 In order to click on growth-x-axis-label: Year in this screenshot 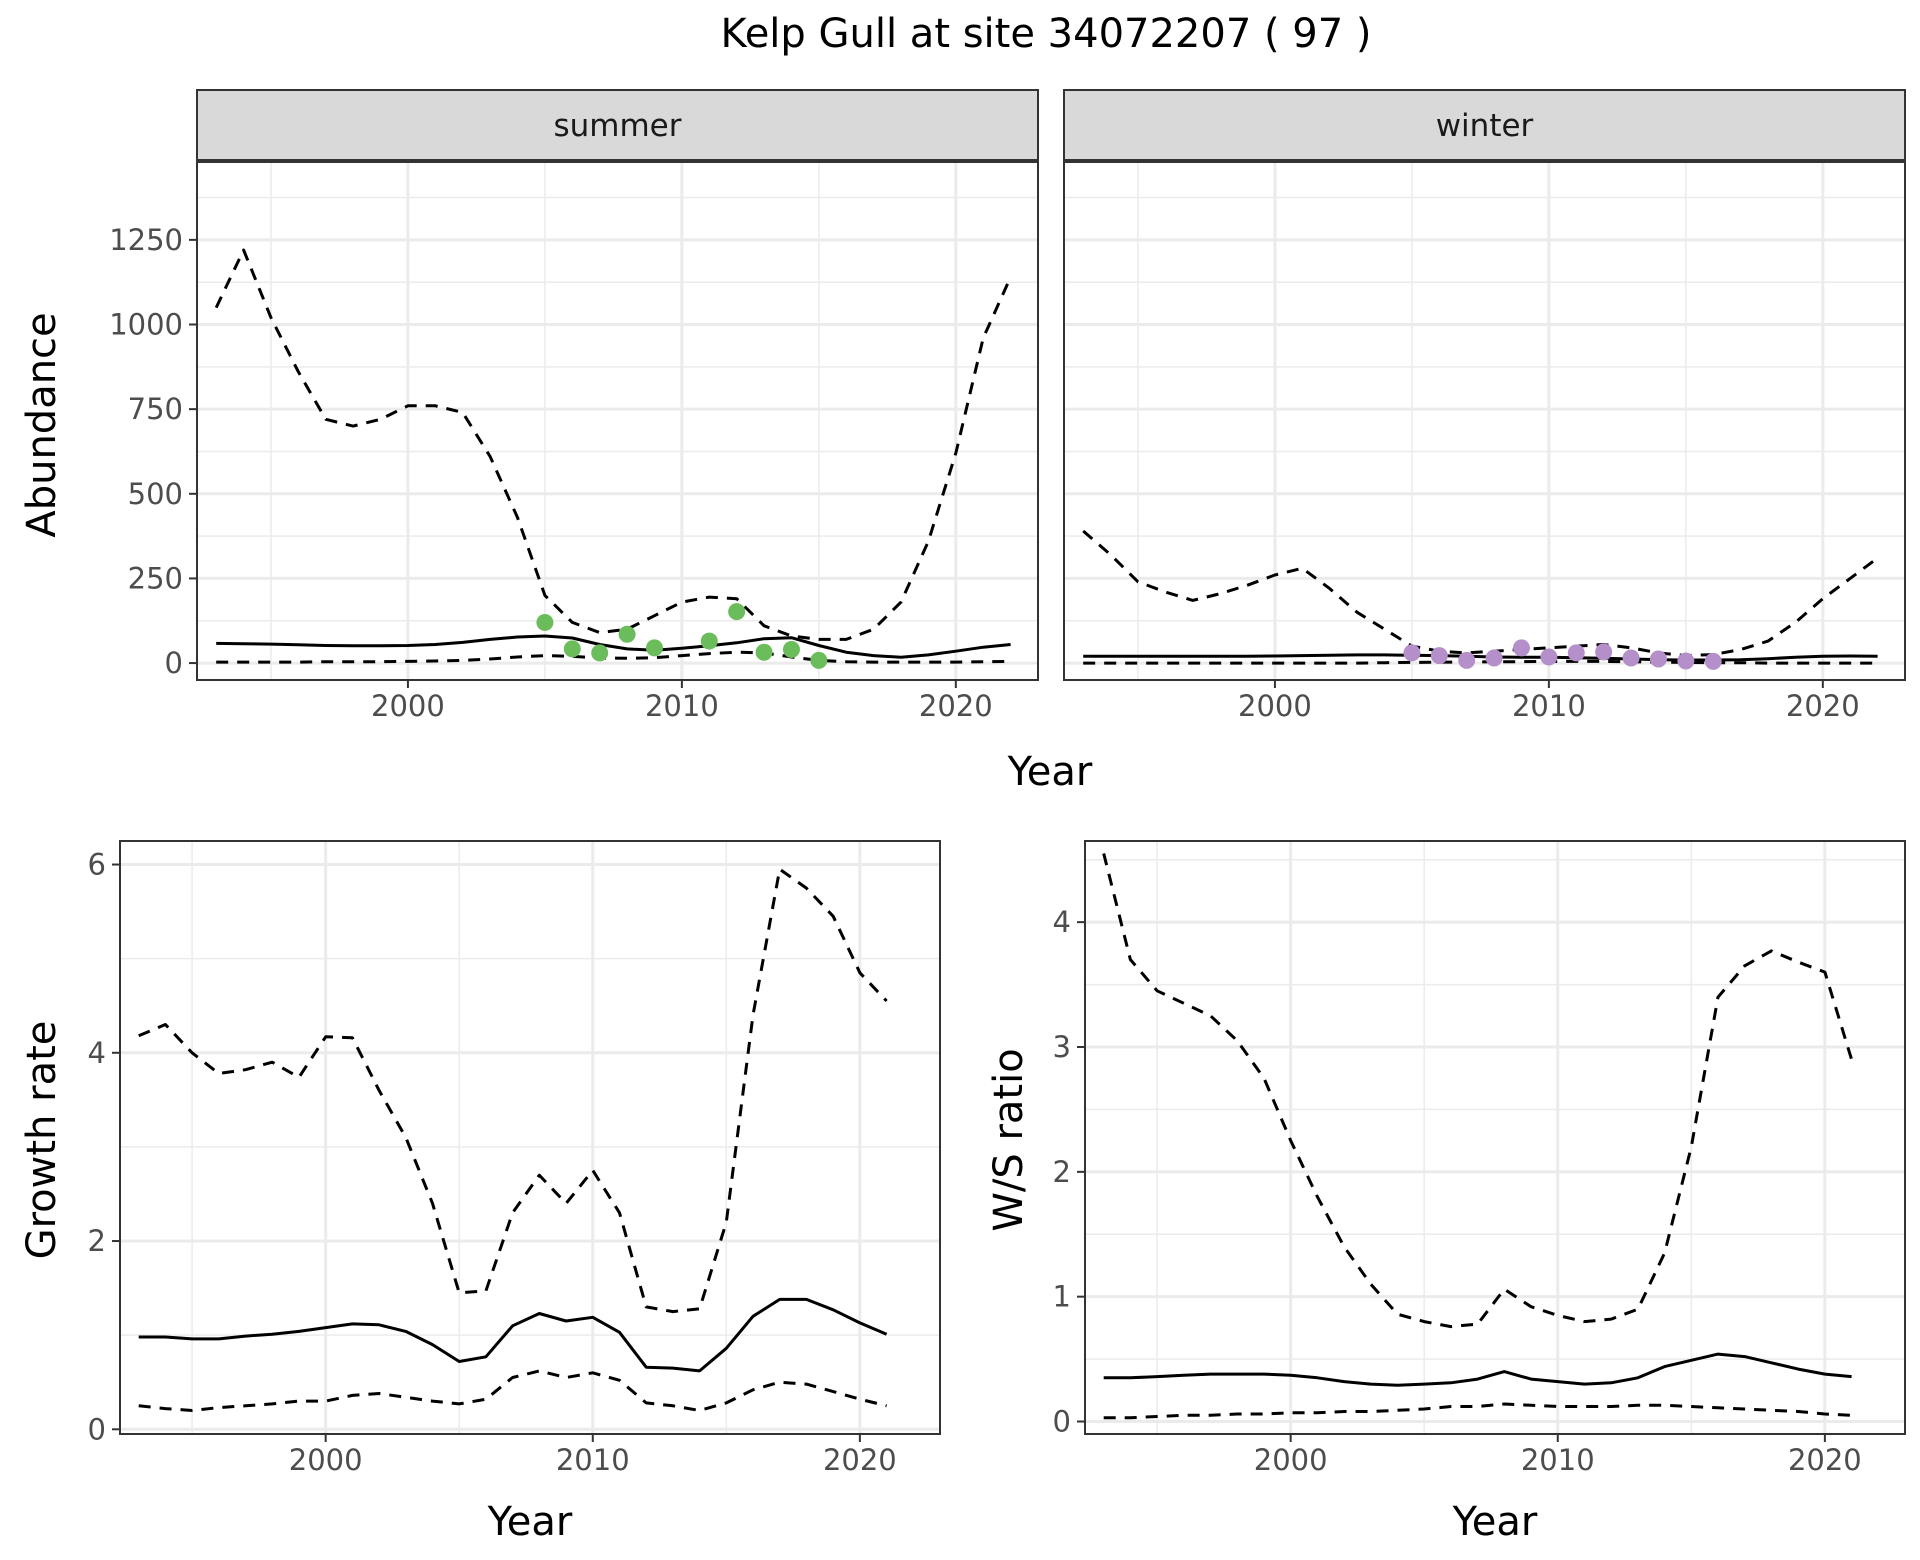, I will do `click(530, 1522)`.